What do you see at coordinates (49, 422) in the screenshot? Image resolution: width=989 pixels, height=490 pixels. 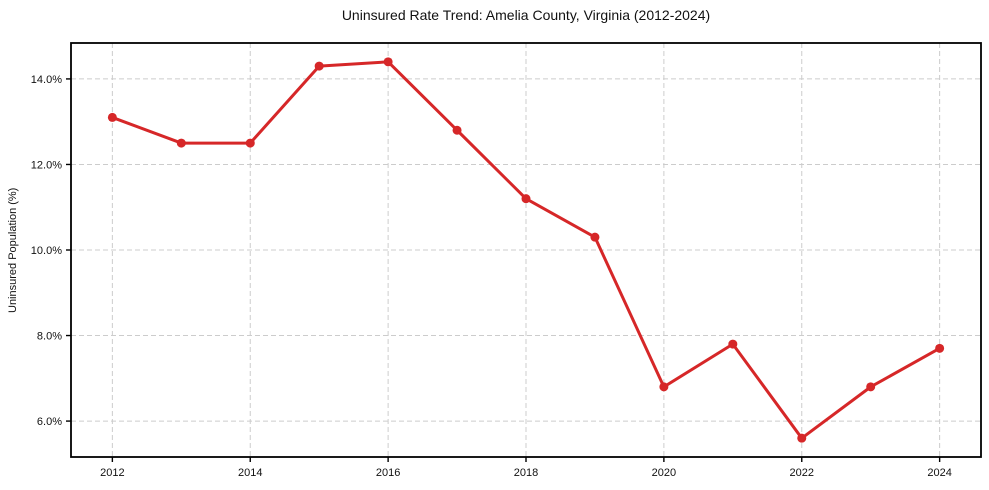 I see `y-tick-label: 6.0%` at bounding box center [49, 422].